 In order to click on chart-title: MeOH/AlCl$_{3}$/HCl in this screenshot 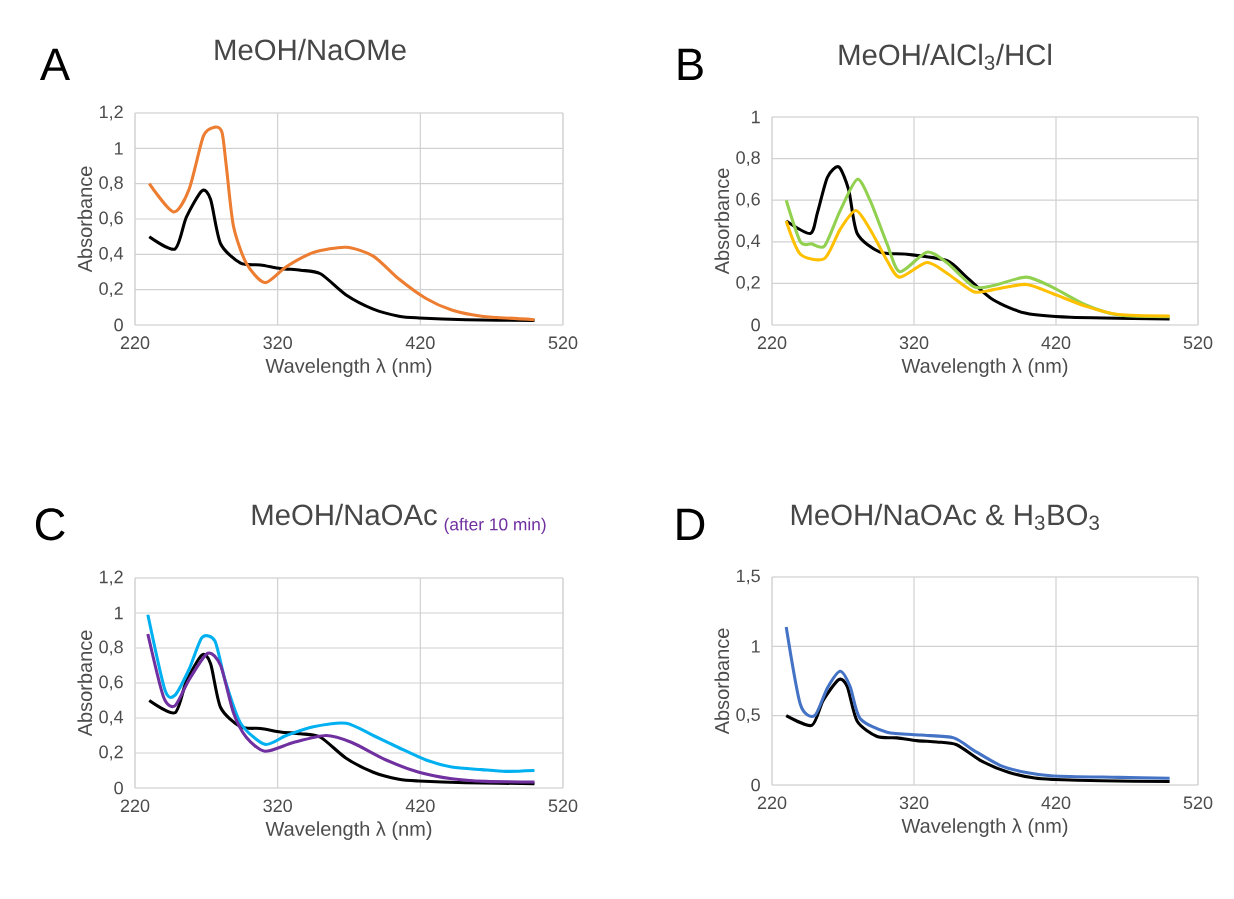, I will do `click(945, 57)`.